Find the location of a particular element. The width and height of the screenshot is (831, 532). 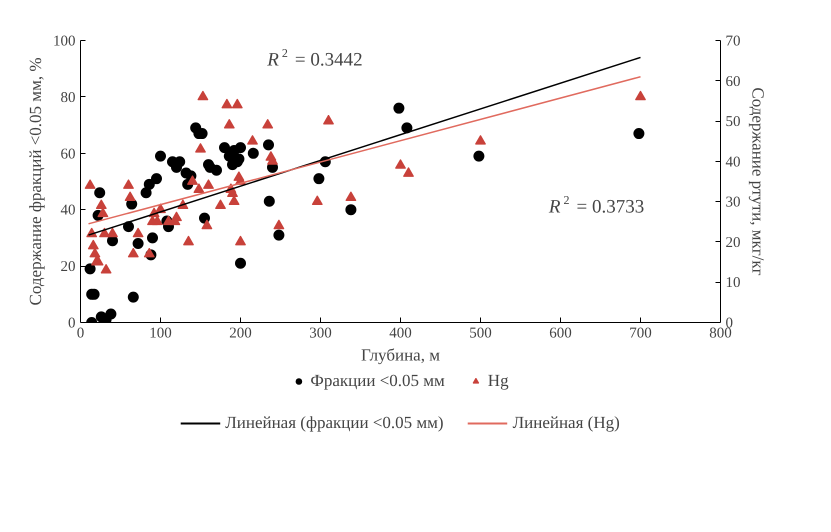

y2-tick-label: 40 is located at coordinates (733, 162).